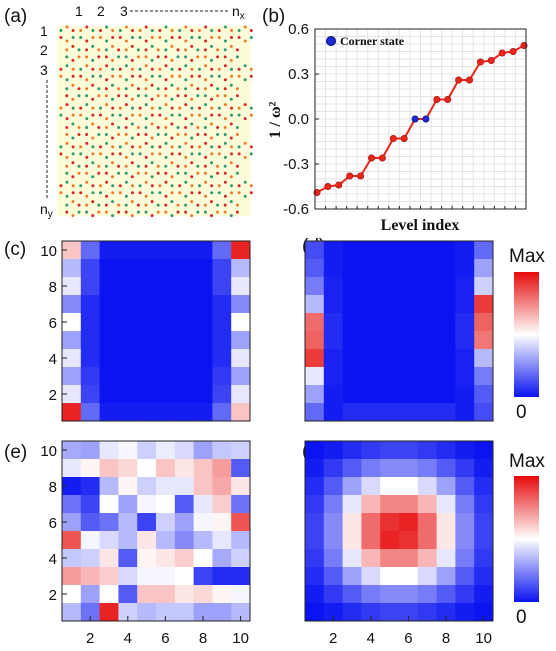 The width and height of the screenshot is (556, 651). What do you see at coordinates (298, 29) in the screenshot?
I see `y-tick-label: 0.6` at bounding box center [298, 29].